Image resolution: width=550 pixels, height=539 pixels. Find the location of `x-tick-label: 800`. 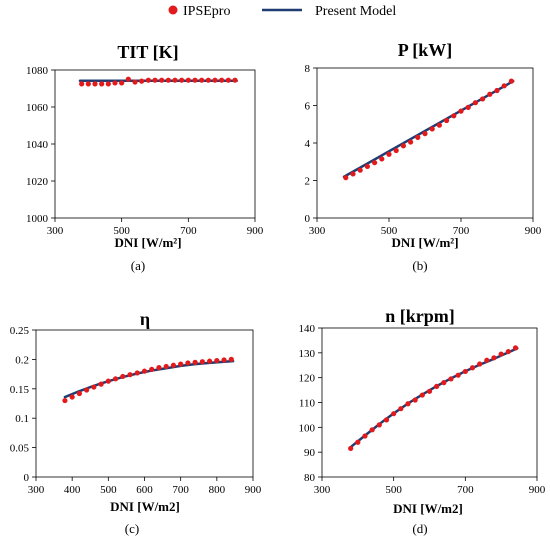

x-tick-label: 800 is located at coordinates (217, 490).